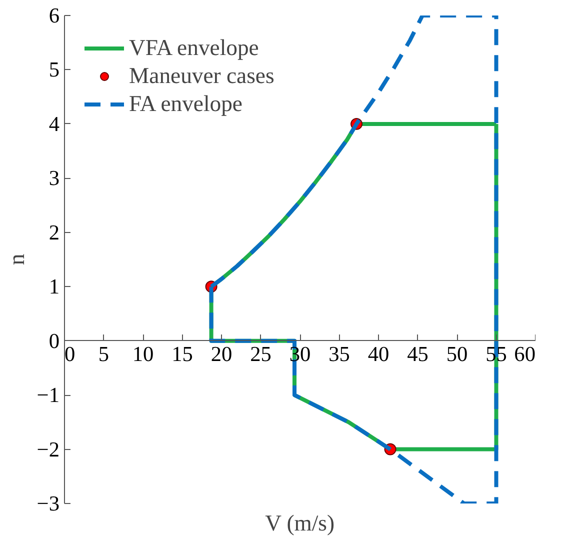 This screenshot has width=573, height=556. I want to click on x-tick-label: 50, so click(457, 354).